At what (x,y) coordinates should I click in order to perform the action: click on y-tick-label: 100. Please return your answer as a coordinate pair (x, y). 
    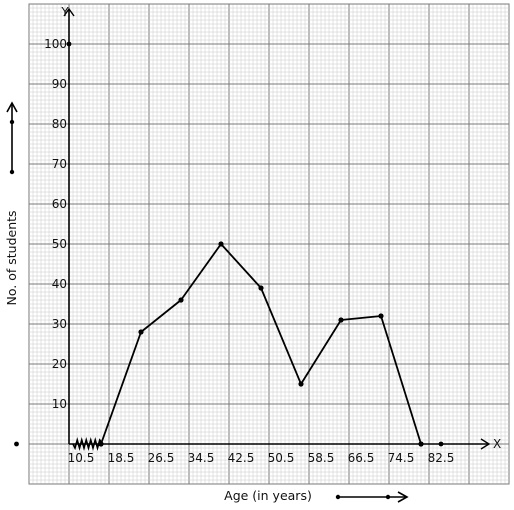
    Looking at the image, I should click on (55, 44).